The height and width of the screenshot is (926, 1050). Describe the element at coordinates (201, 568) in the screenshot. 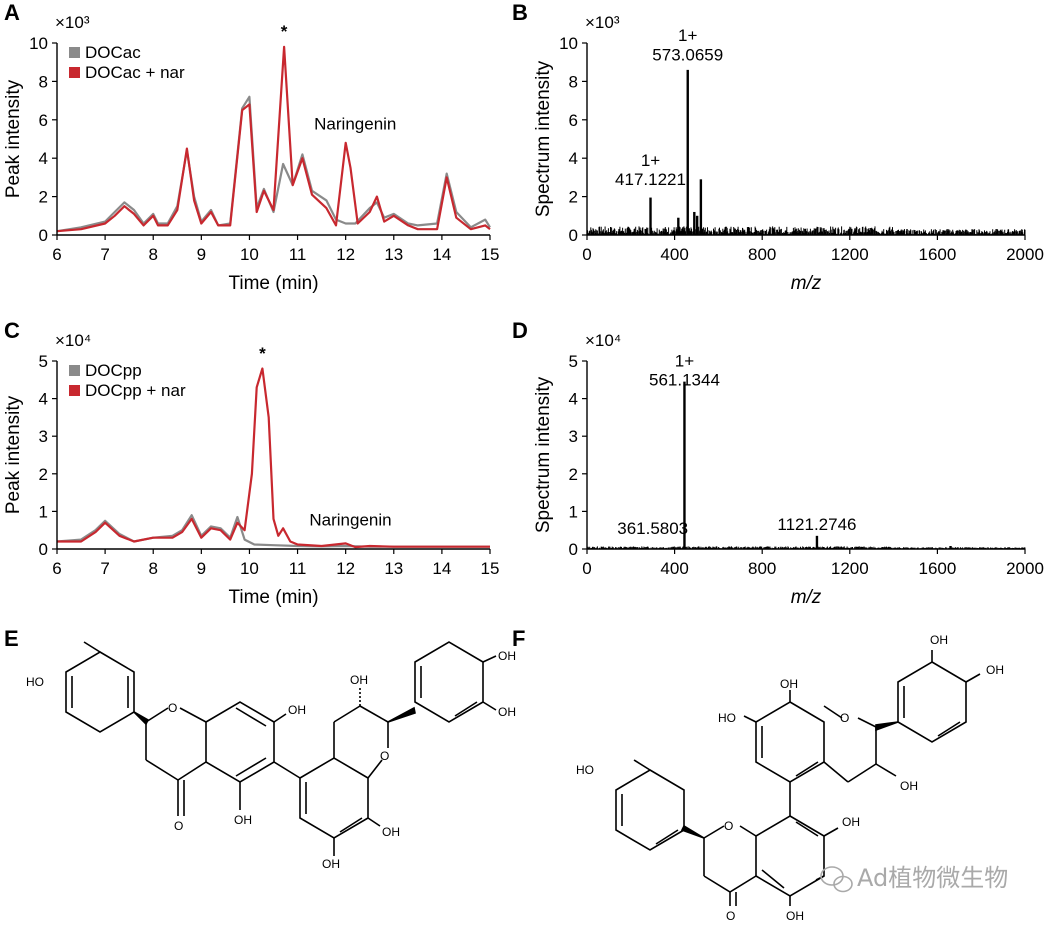

I see `chart-c-x-tick-label-4: 9` at that location.